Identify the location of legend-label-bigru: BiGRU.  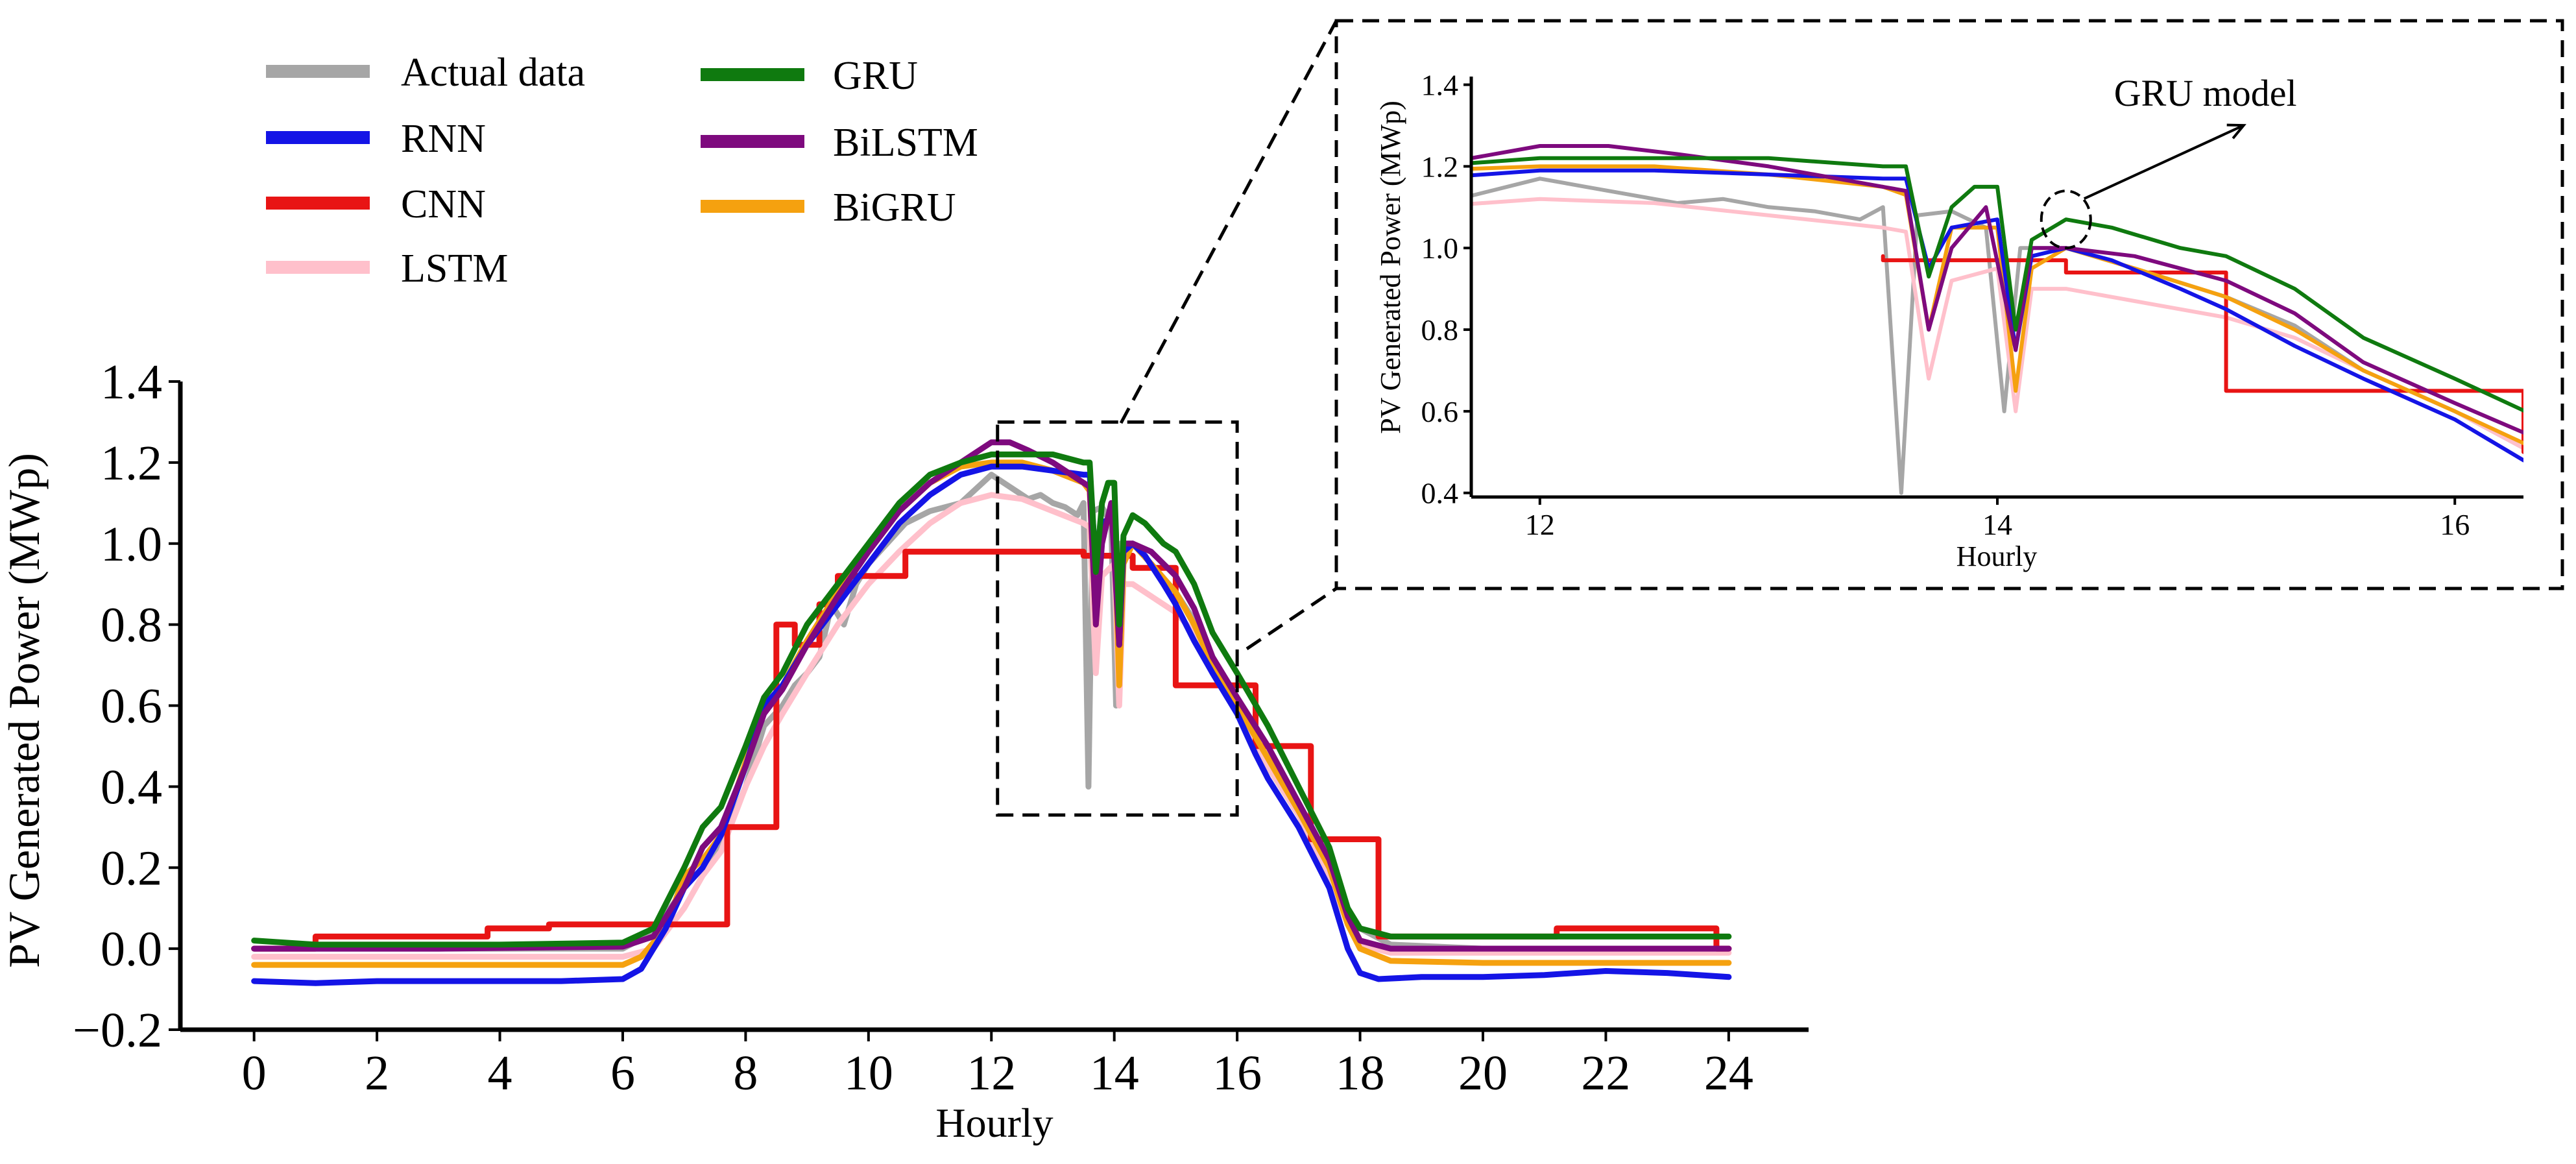
(894, 208).